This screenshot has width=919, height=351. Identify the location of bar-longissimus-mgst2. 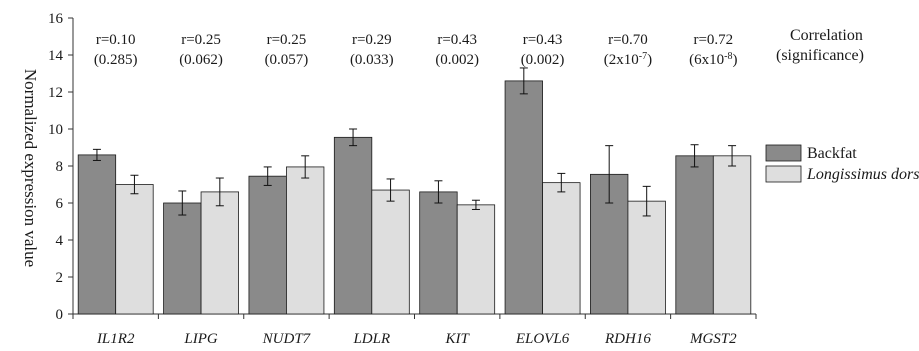
(732, 235).